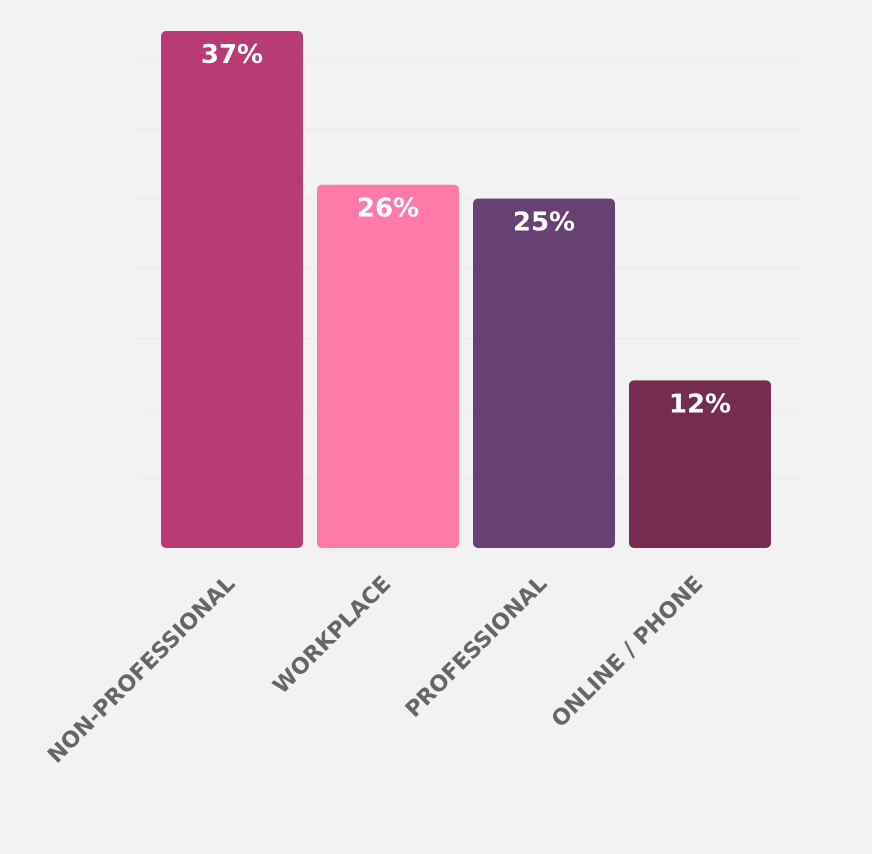 This screenshot has width=872, height=854. I want to click on category-label: WORKPLACE, so click(333, 636).